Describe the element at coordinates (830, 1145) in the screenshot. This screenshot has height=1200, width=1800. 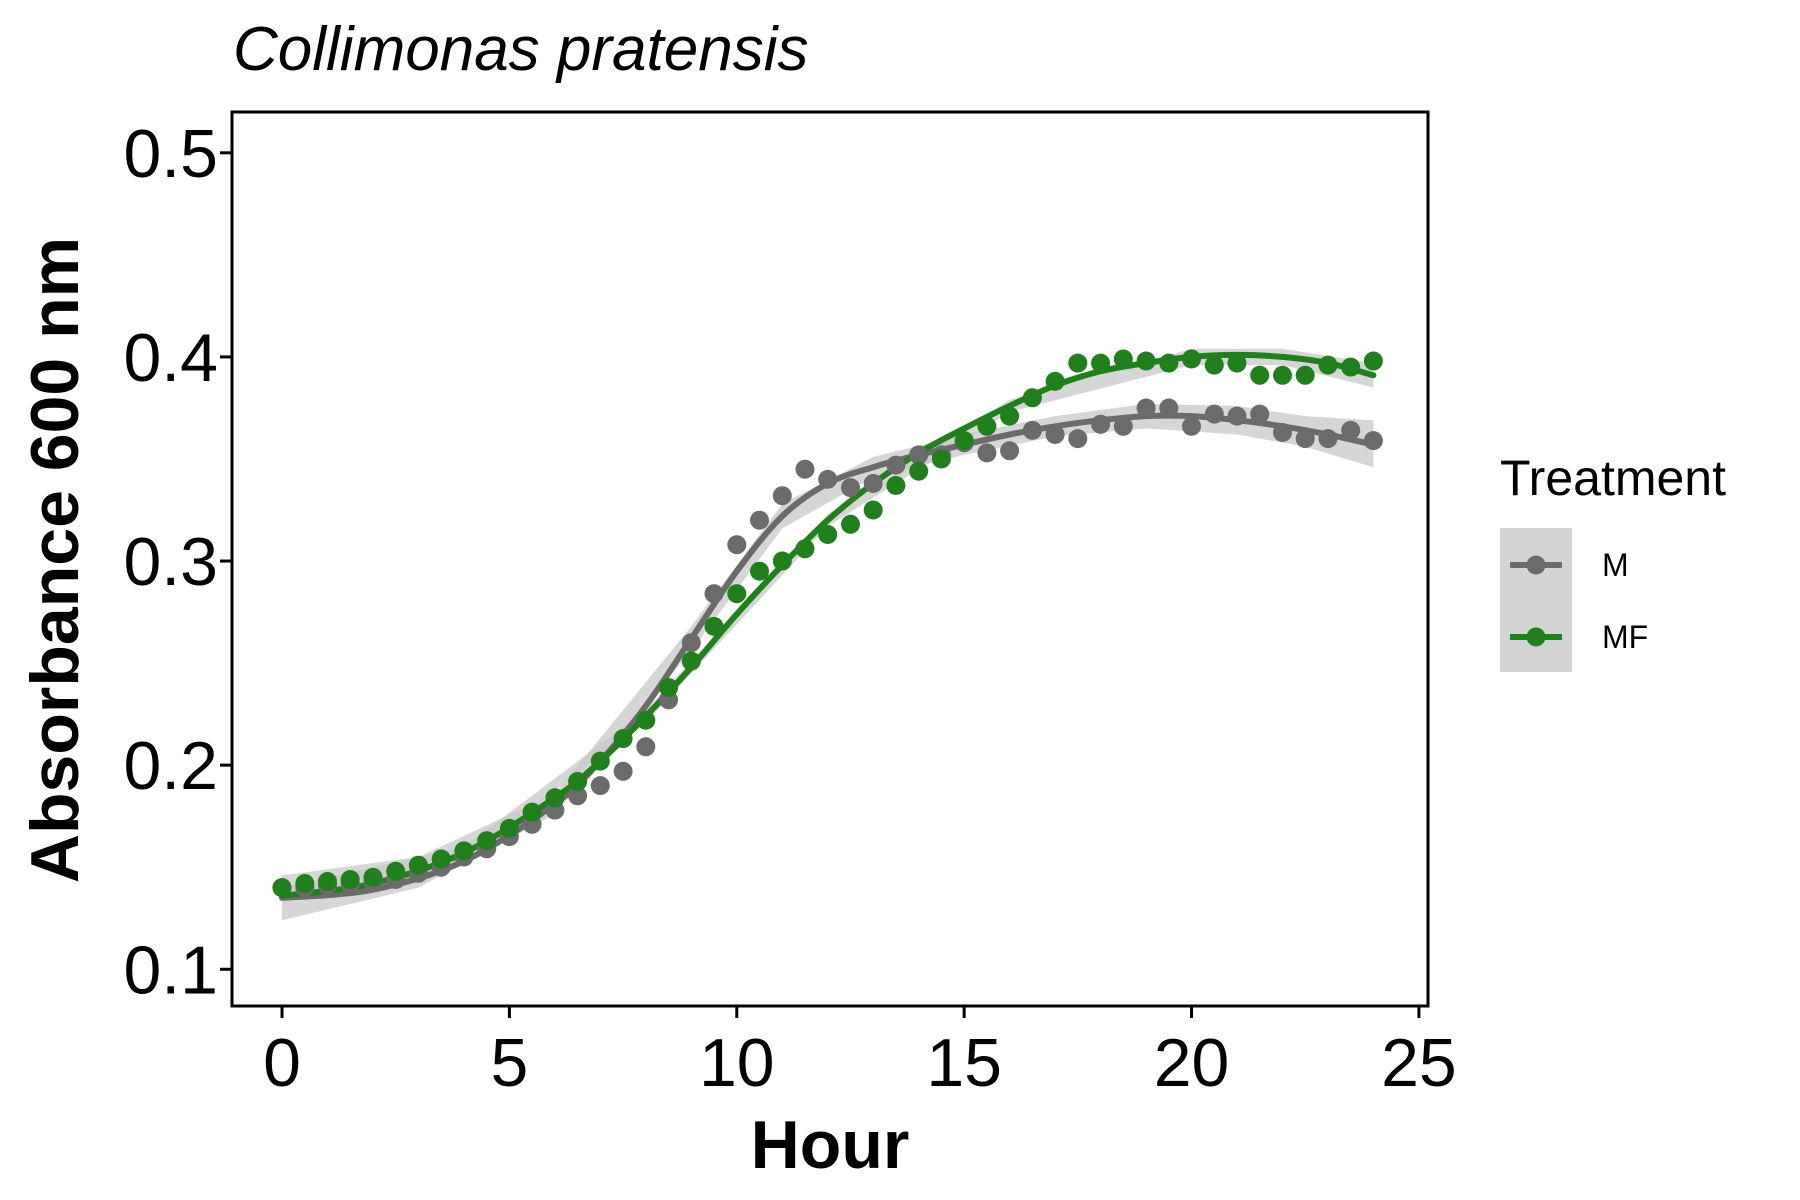
I see `x-axis-title: Hour` at that location.